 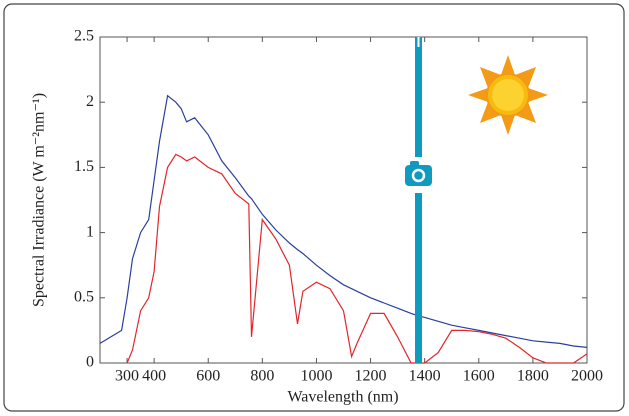 What do you see at coordinates (418, 42) in the screenshot?
I see `indicator-notch` at bounding box center [418, 42].